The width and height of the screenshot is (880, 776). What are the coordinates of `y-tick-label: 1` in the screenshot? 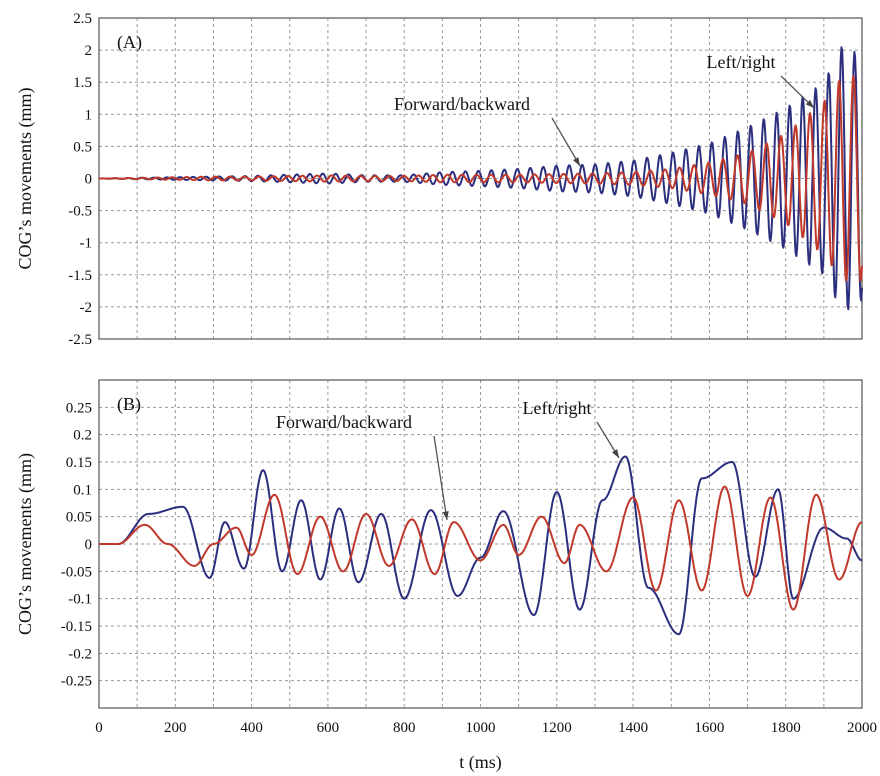 It's located at (89, 115).